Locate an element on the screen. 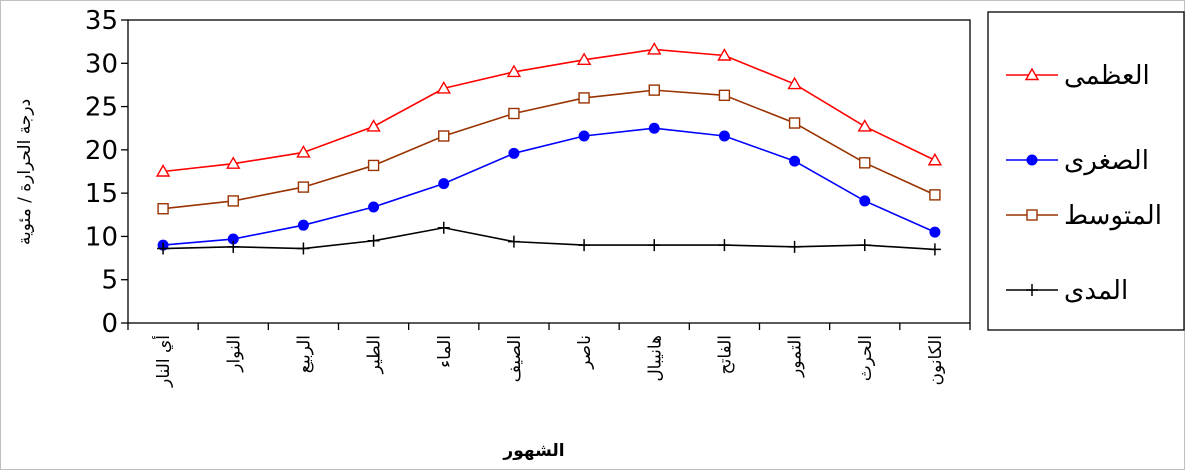 This screenshot has width=1185, height=474. legend-label: الصغرى is located at coordinates (1106, 161).